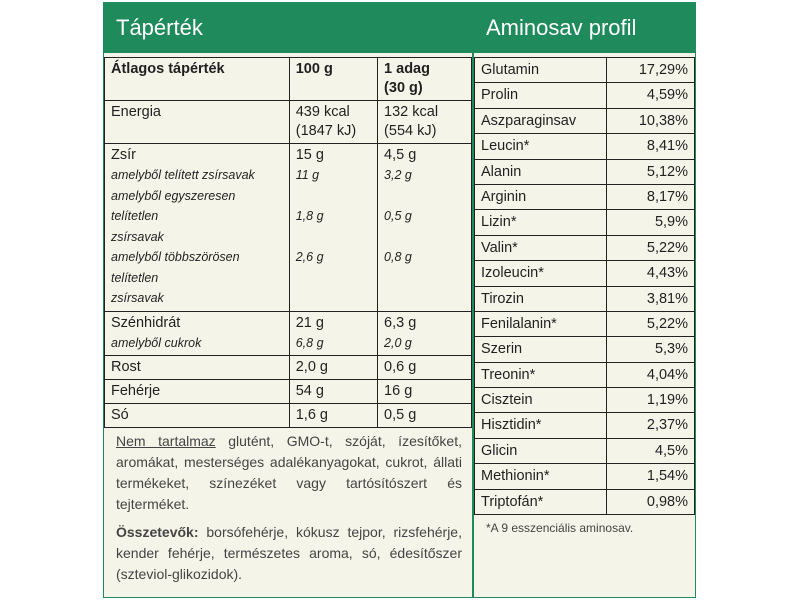  I want to click on amino-name: Cisztein, so click(540, 400).